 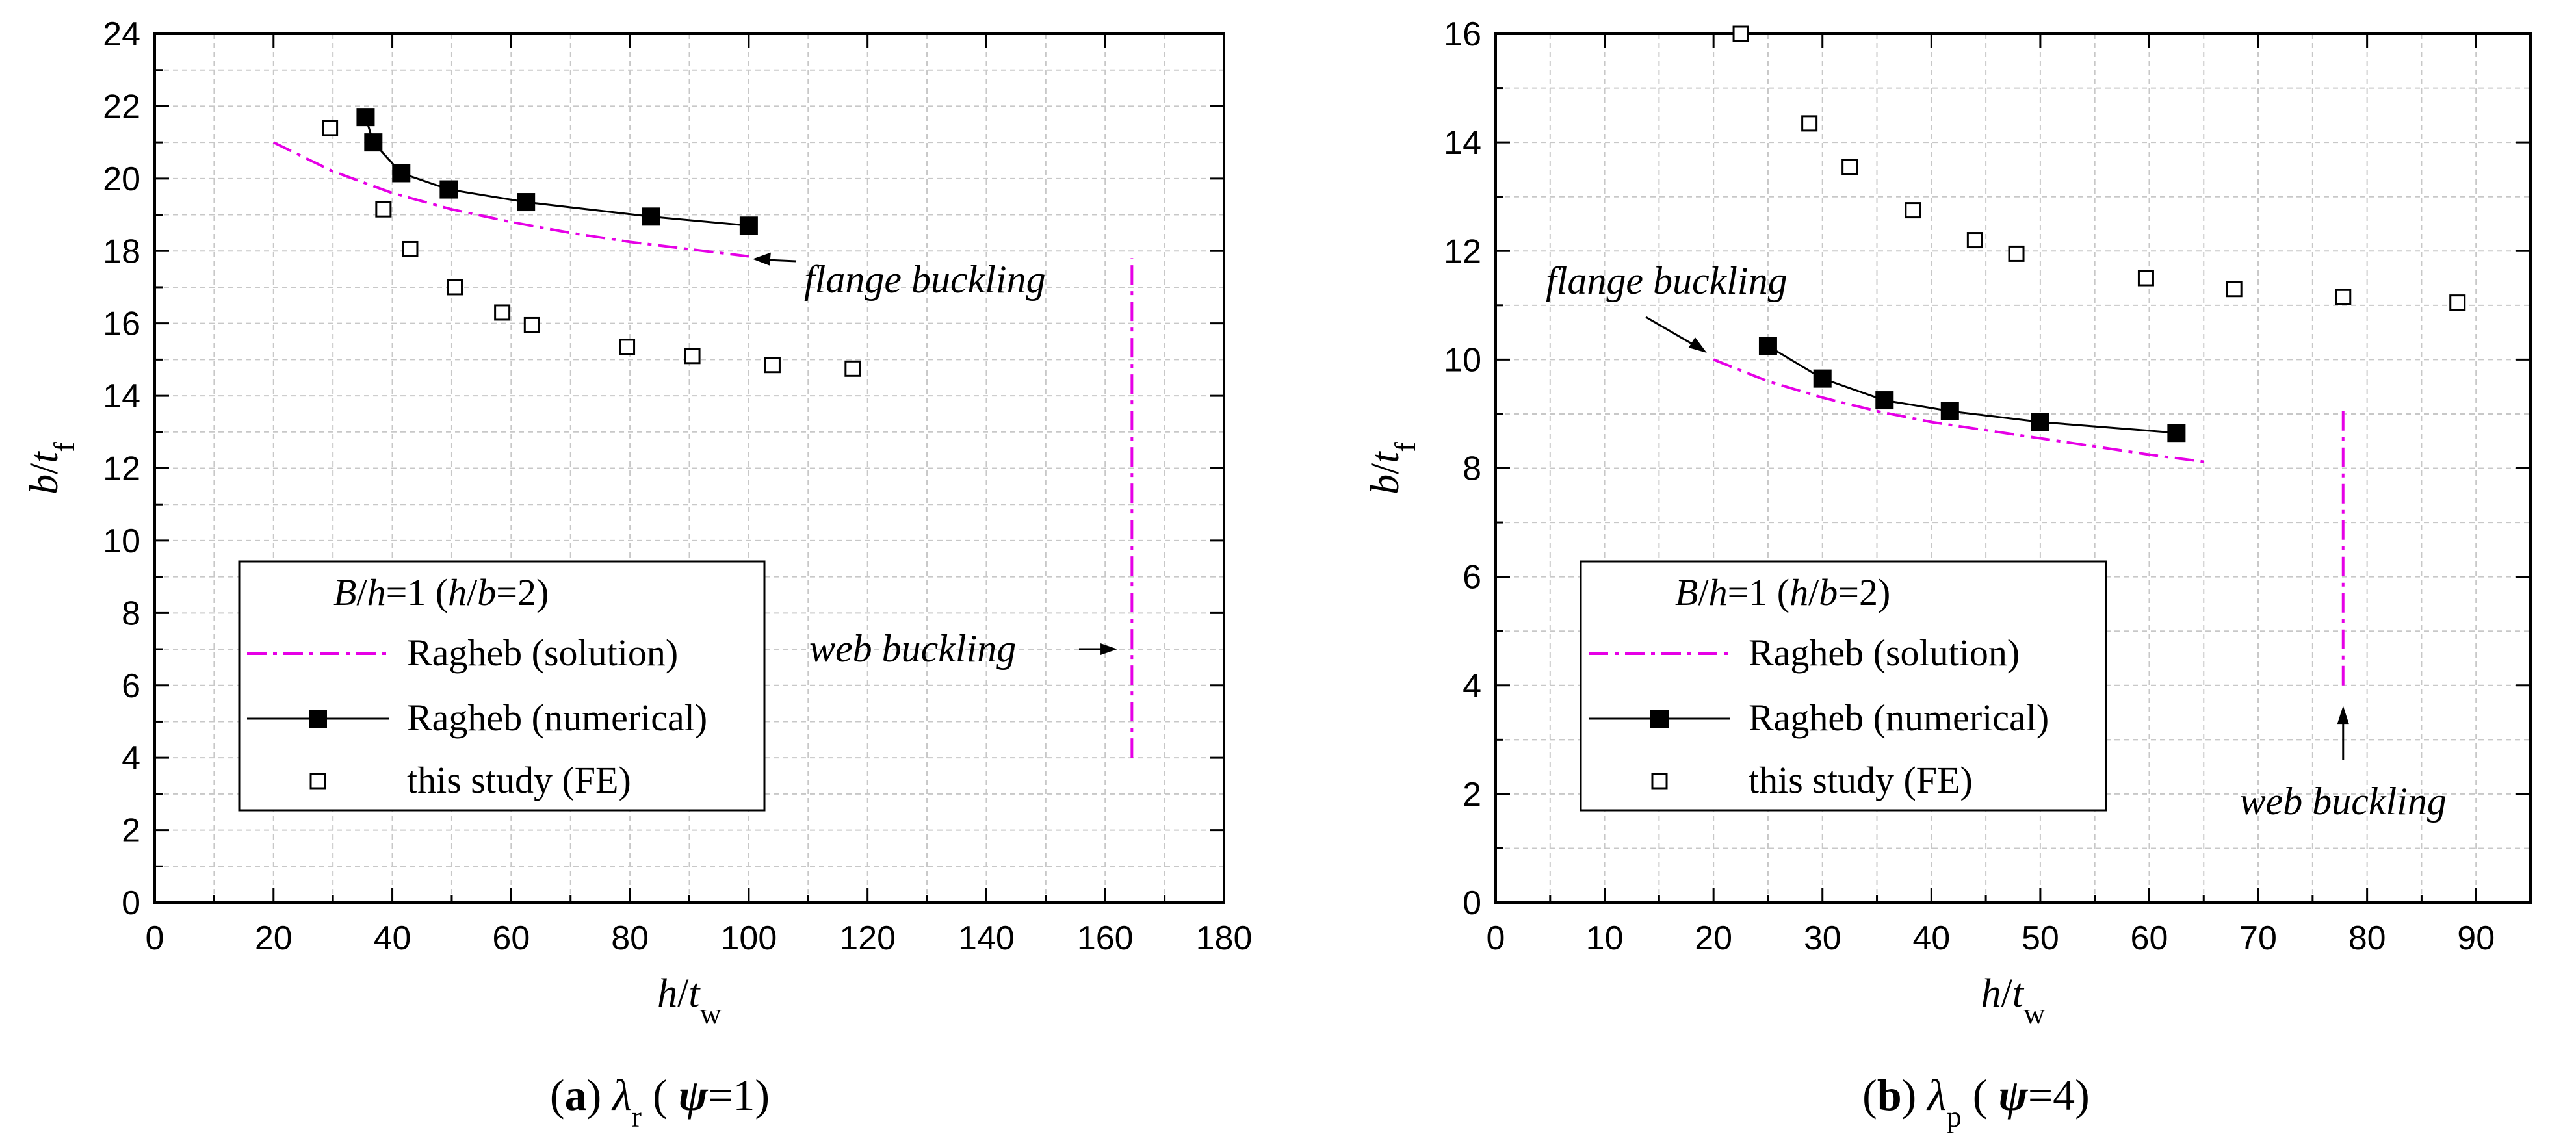 I want to click on x-tick-label: 140, so click(x=986, y=938).